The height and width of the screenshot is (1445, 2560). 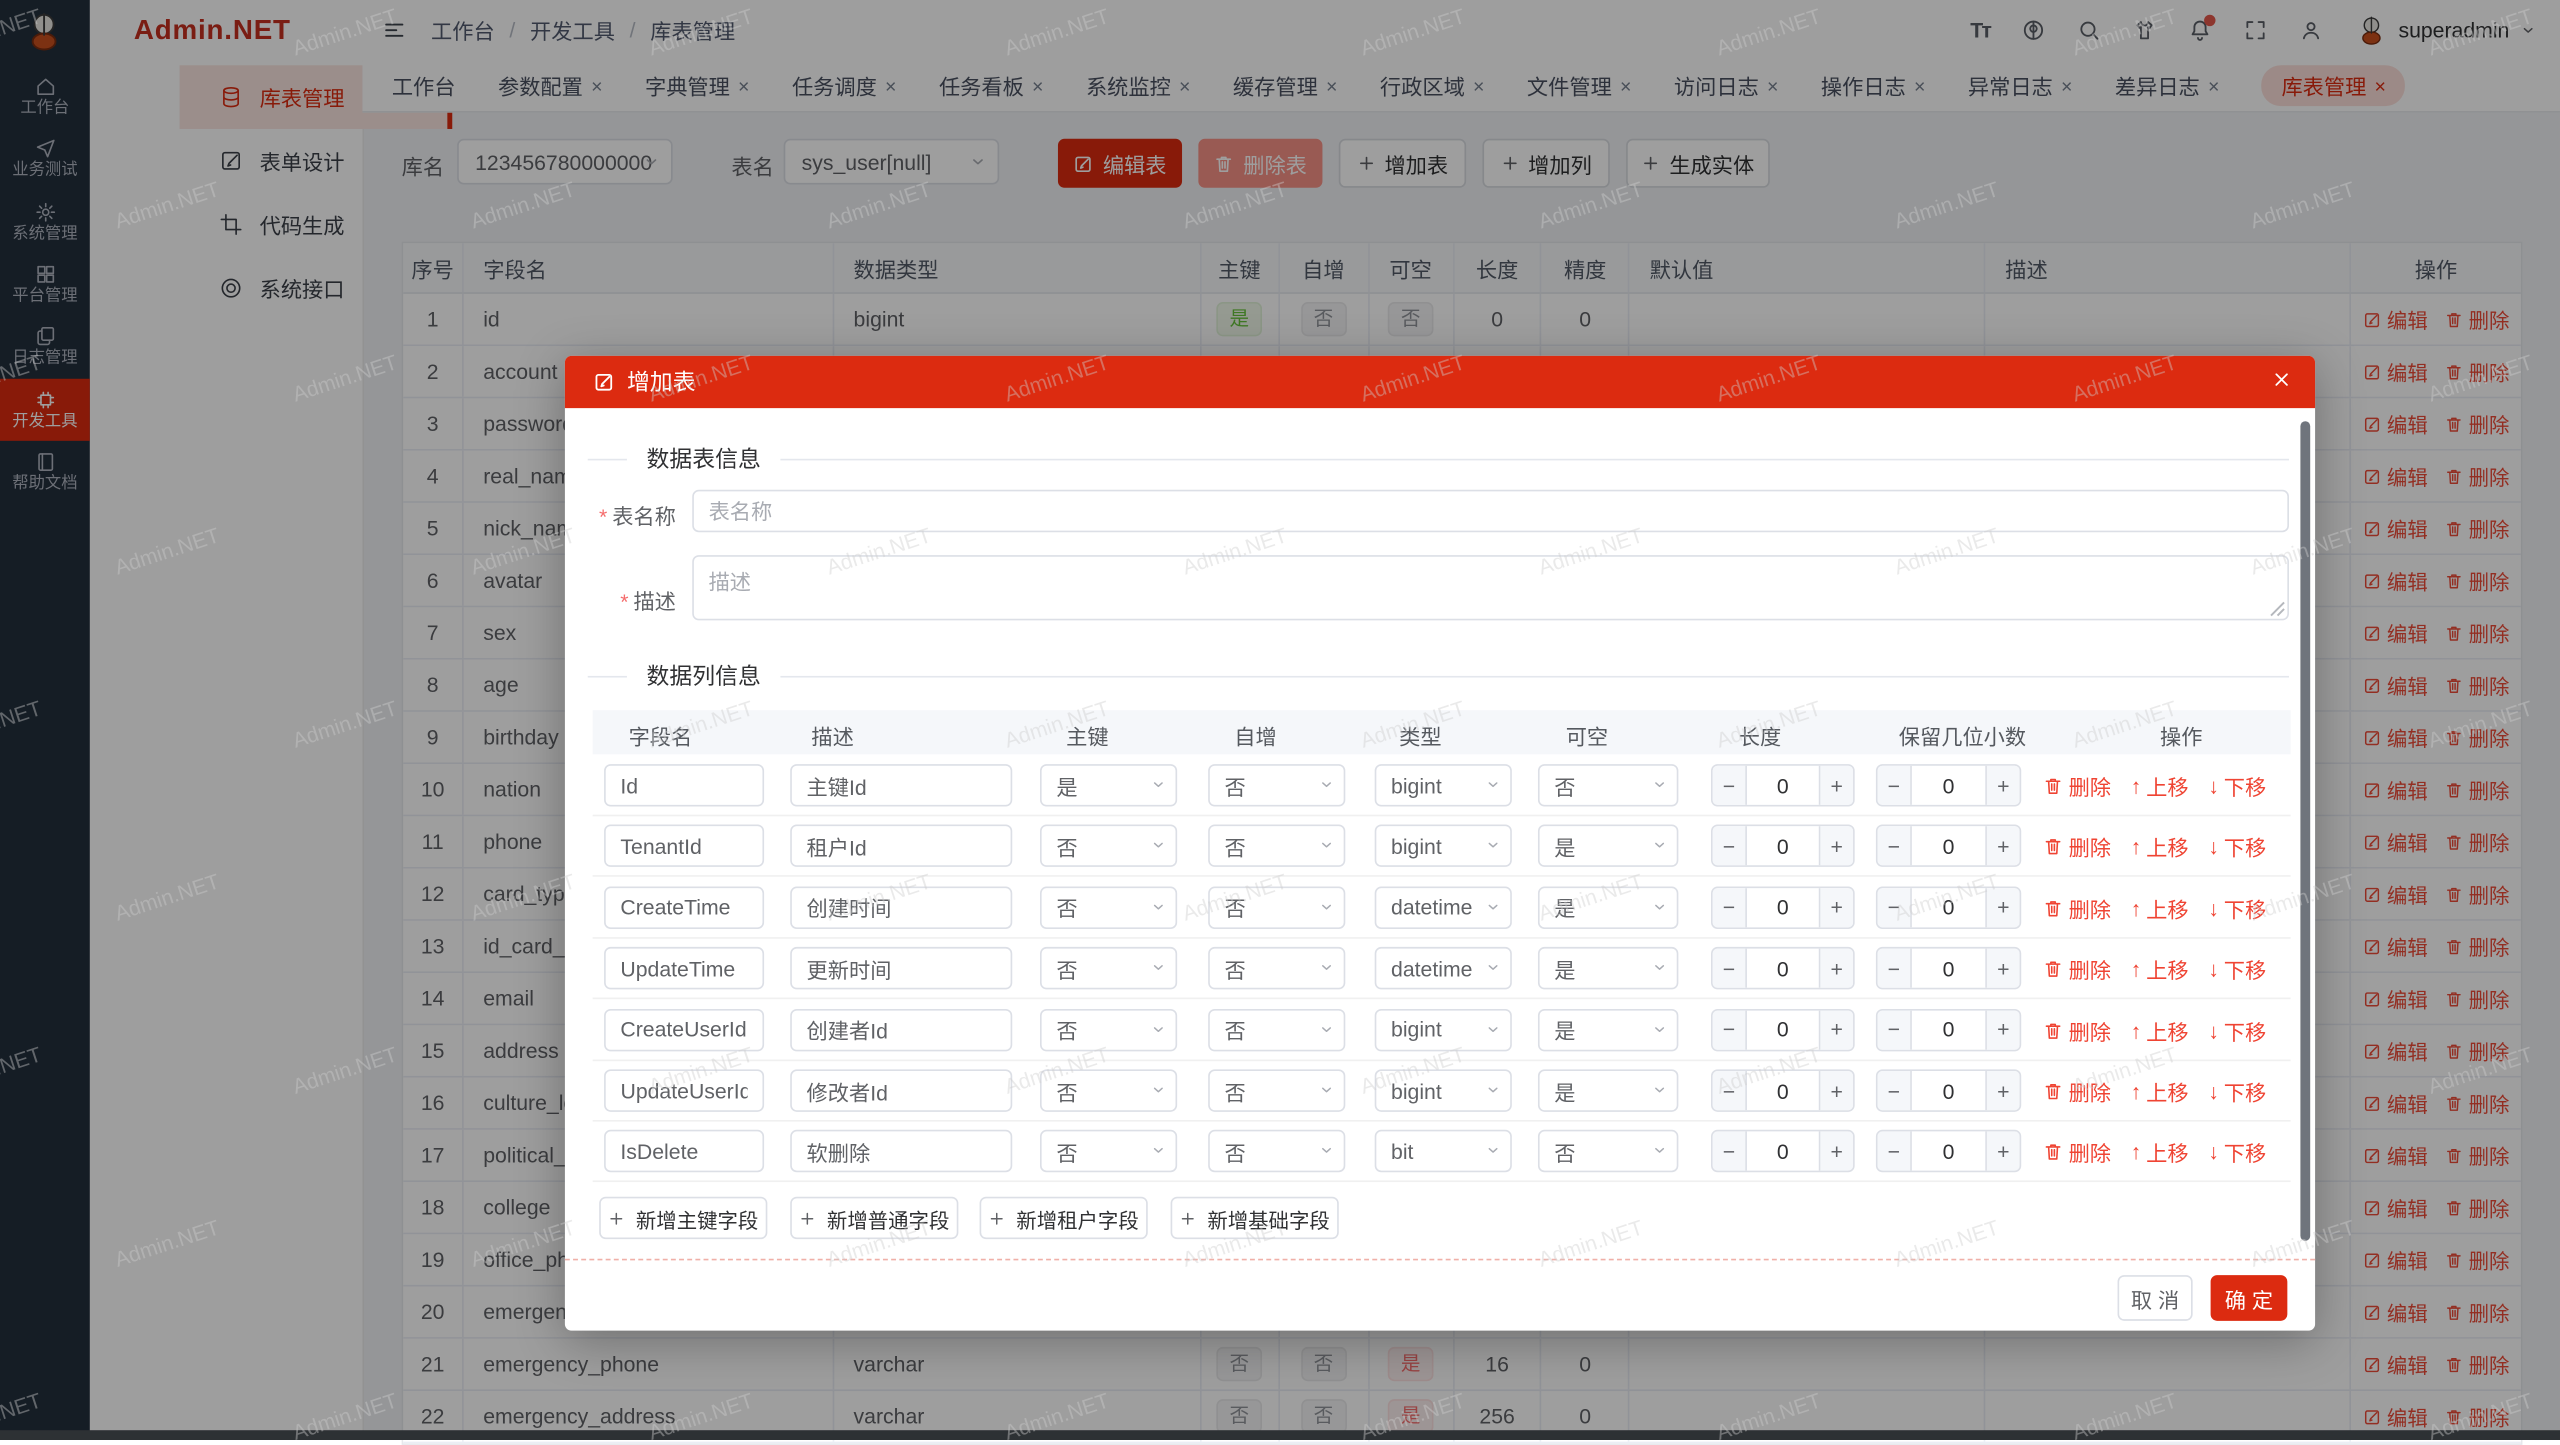 What do you see at coordinates (1579, 85) in the screenshot?
I see `tab-文件管理: 文件管理 ×` at bounding box center [1579, 85].